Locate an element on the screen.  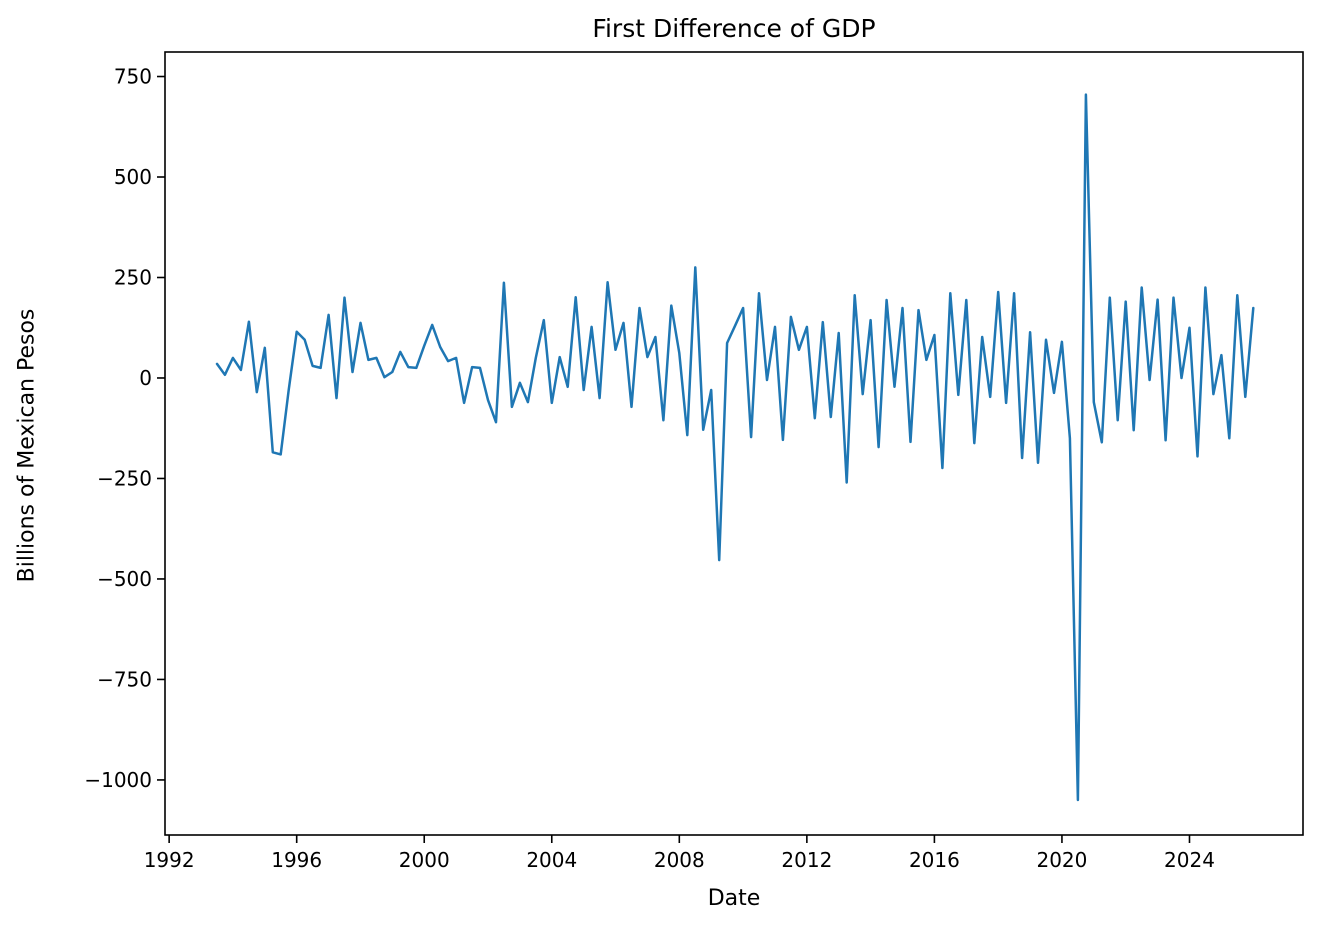
y-tick-label: 750 is located at coordinates (133, 77).